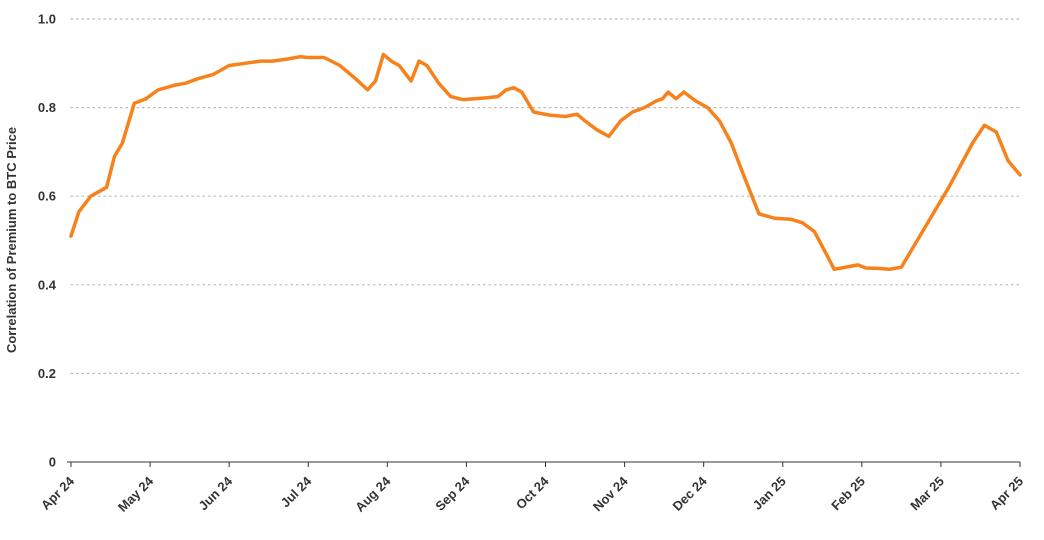 The width and height of the screenshot is (1044, 540). I want to click on y-tick-label: 0.8, so click(47, 107).